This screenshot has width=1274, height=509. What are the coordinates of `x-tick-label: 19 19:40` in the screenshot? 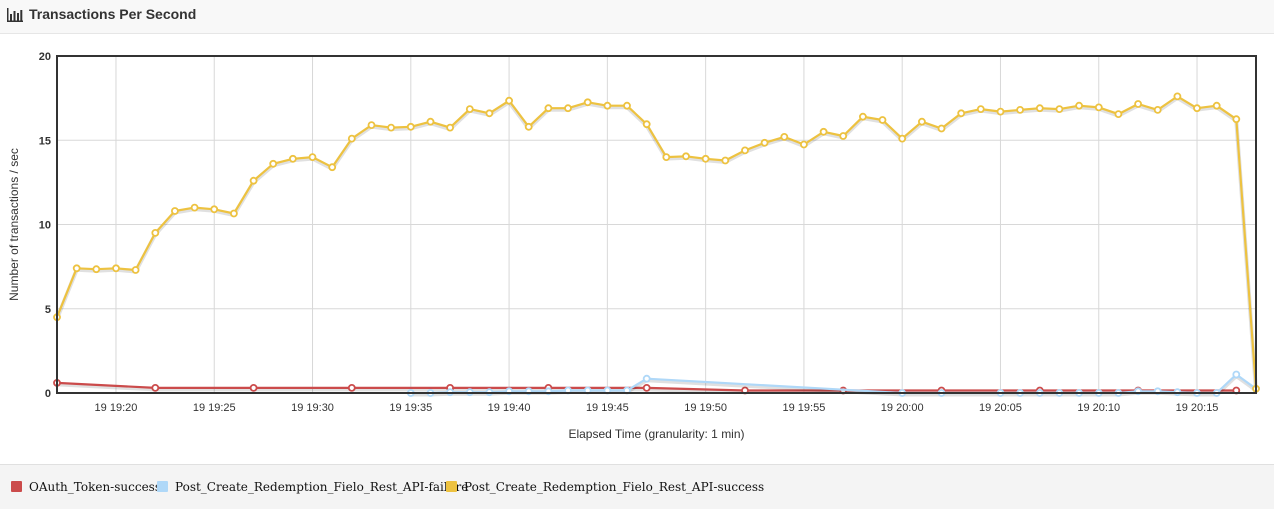 It's located at (509, 408).